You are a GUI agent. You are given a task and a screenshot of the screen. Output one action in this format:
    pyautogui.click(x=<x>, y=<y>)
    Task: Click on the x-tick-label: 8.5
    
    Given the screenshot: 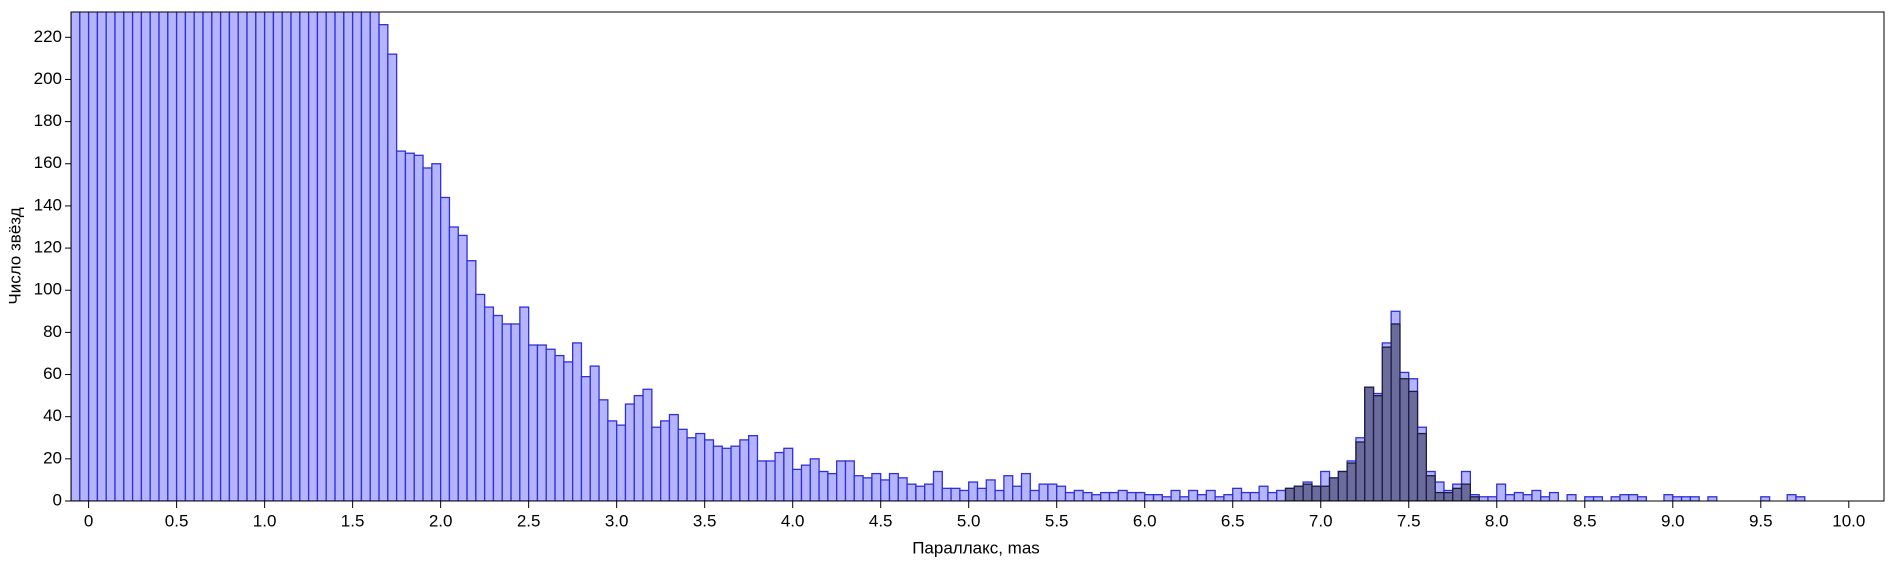 What is the action you would take?
    pyautogui.click(x=1585, y=520)
    